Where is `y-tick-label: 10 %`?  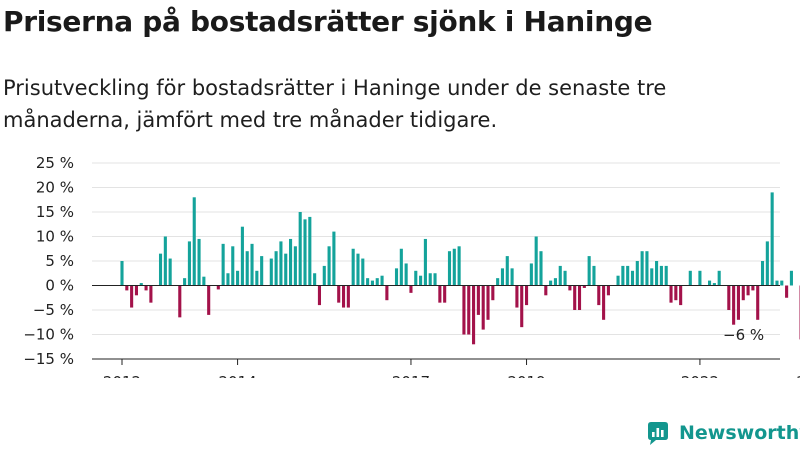
y-tick-label: 10 % is located at coordinates (55, 237).